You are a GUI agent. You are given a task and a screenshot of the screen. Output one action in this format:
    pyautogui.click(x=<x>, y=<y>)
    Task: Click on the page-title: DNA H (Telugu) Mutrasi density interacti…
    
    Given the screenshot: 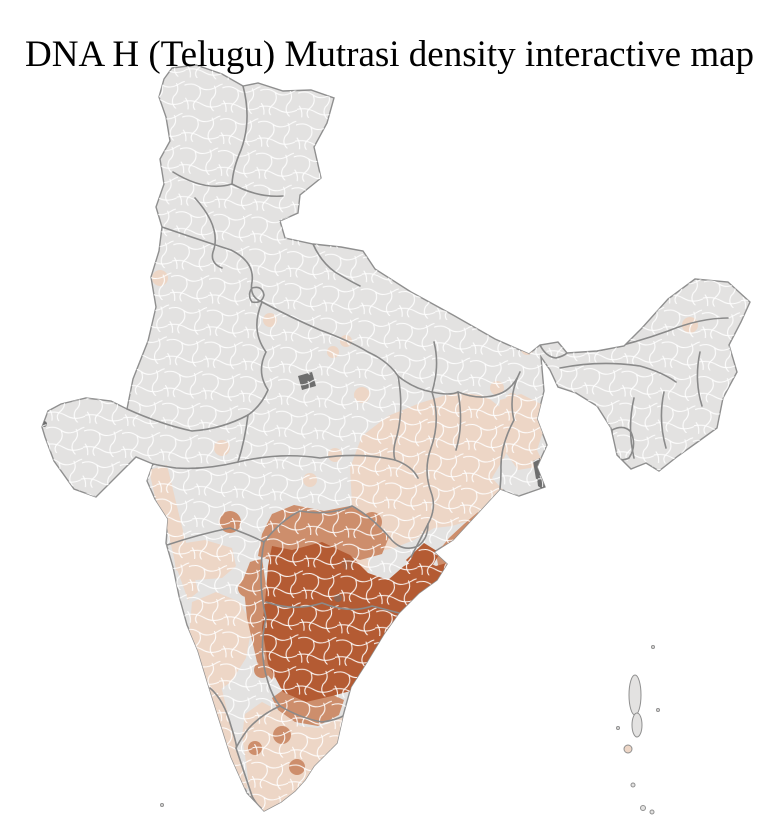 What is the action you would take?
    pyautogui.click(x=390, y=54)
    